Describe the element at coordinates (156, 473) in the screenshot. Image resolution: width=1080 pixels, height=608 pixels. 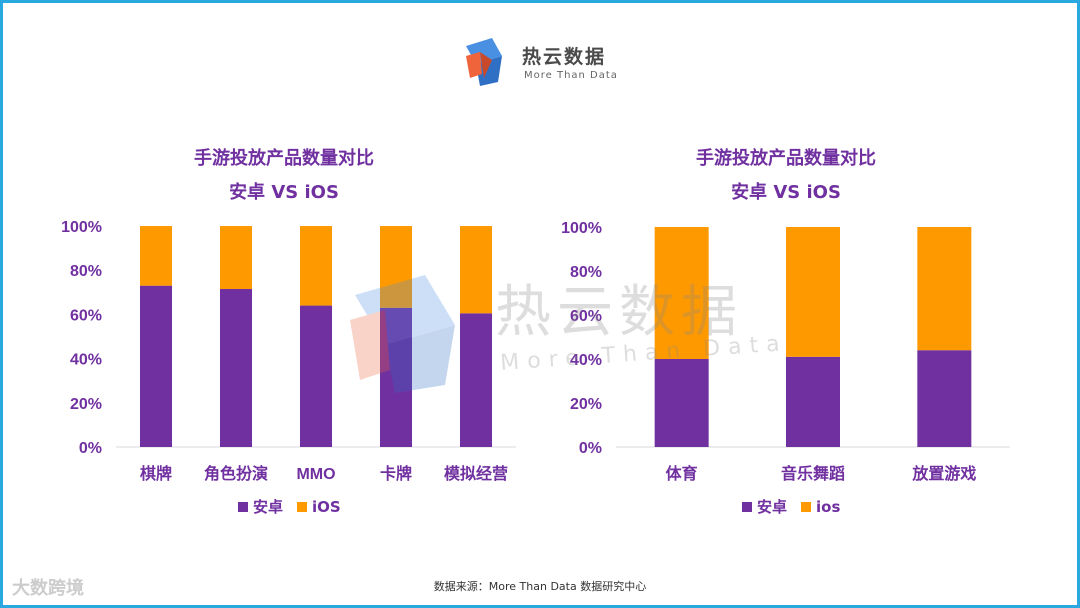
I see `x-category-label: 棋牌` at that location.